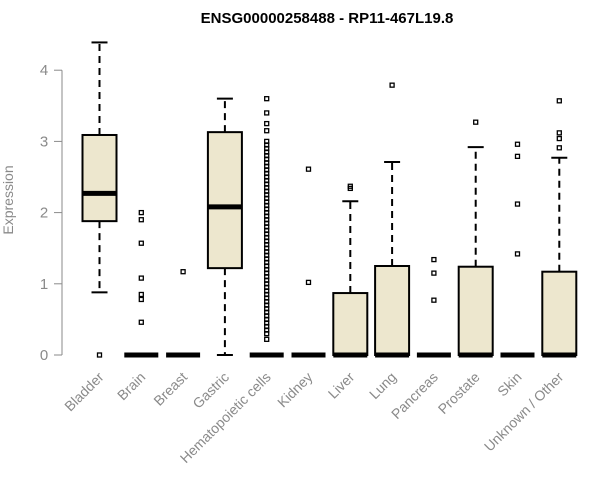  Describe the element at coordinates (517, 249) in the screenshot. I see `box-group-skin` at that location.